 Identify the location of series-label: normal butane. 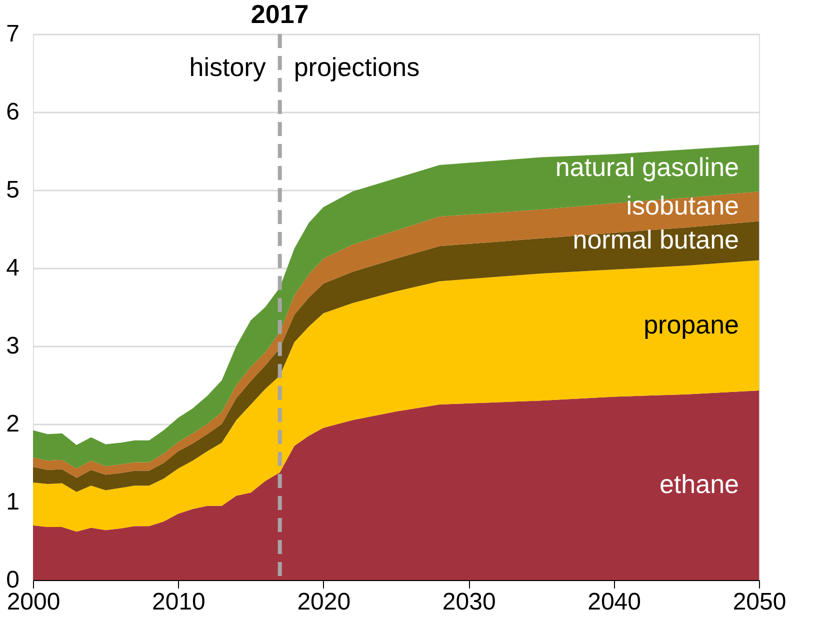
(655, 239).